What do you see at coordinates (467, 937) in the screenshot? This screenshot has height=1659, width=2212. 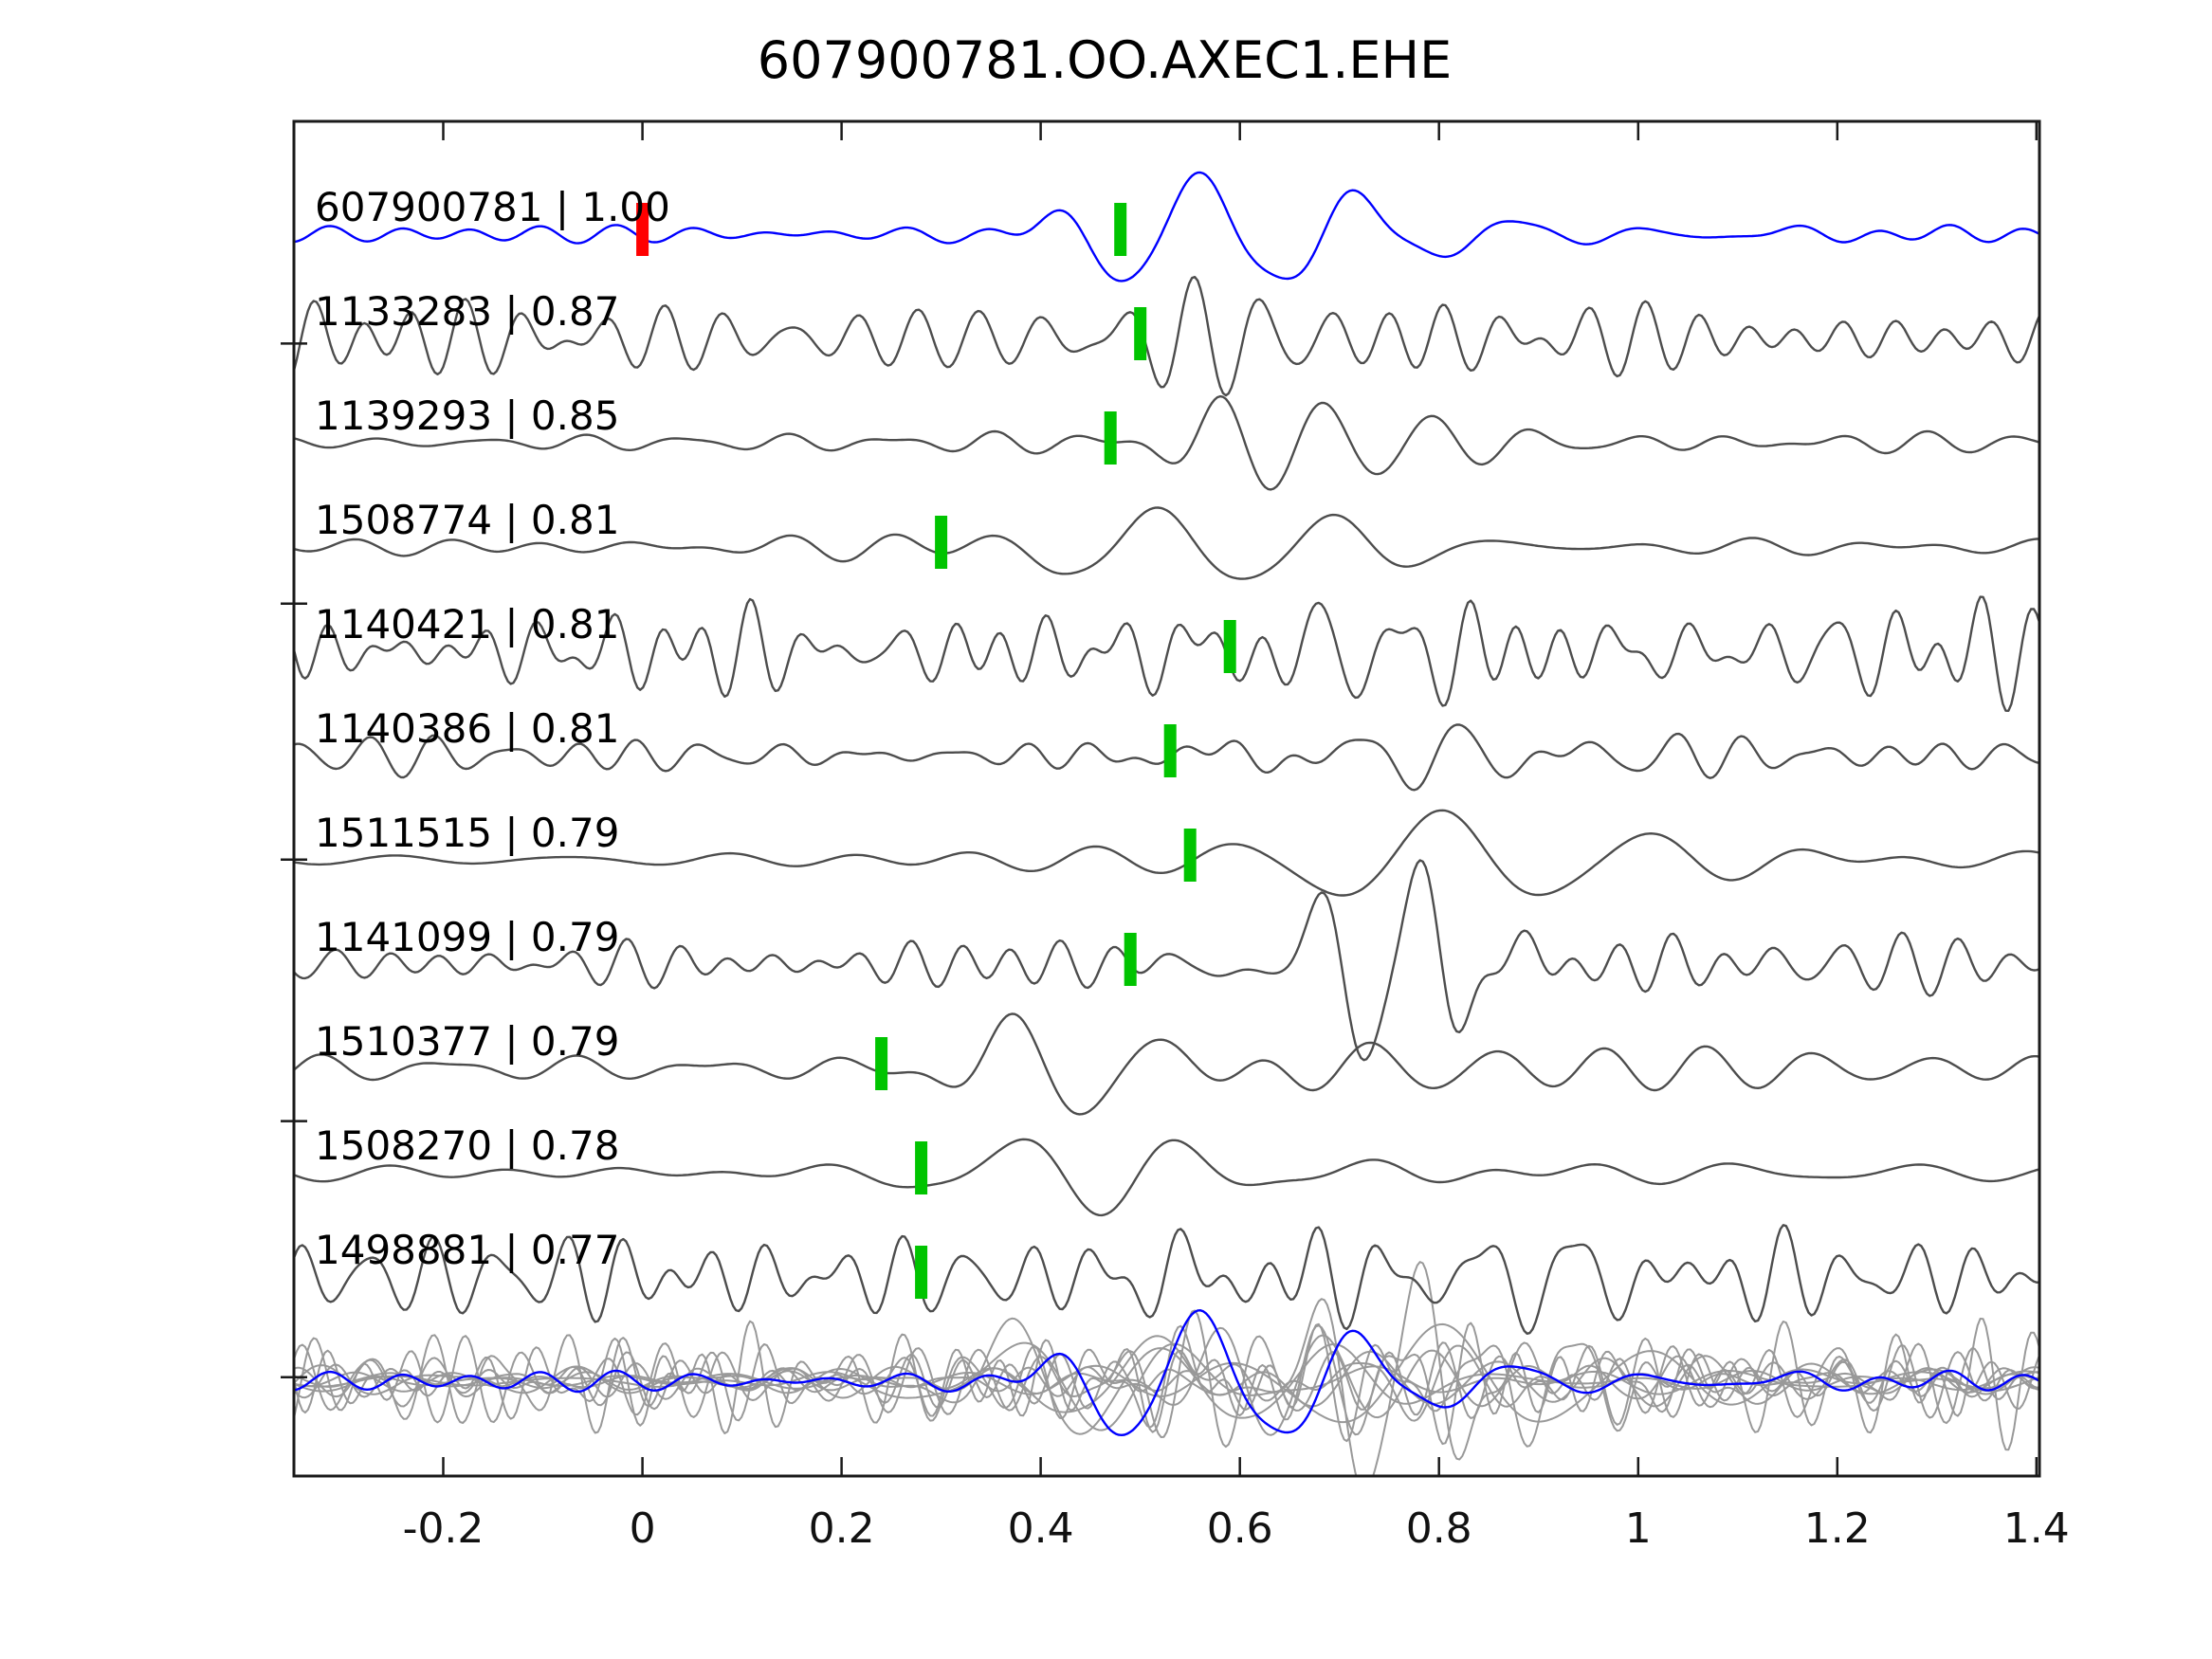 I see `trace-label: 1141099 | 0.79` at bounding box center [467, 937].